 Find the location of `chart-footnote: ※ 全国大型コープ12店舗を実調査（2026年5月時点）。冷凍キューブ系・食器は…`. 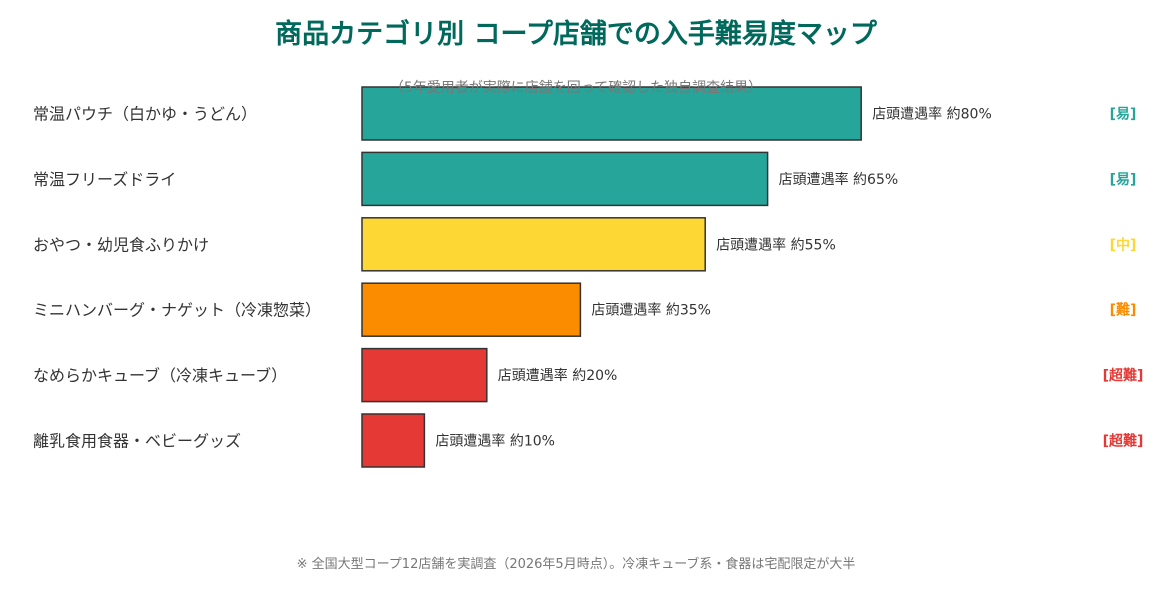

chart-footnote: ※ 全国大型コープ12店舗を実調査（2026年5月時点）。冷凍キューブ系・食器は… is located at coordinates (576, 564).